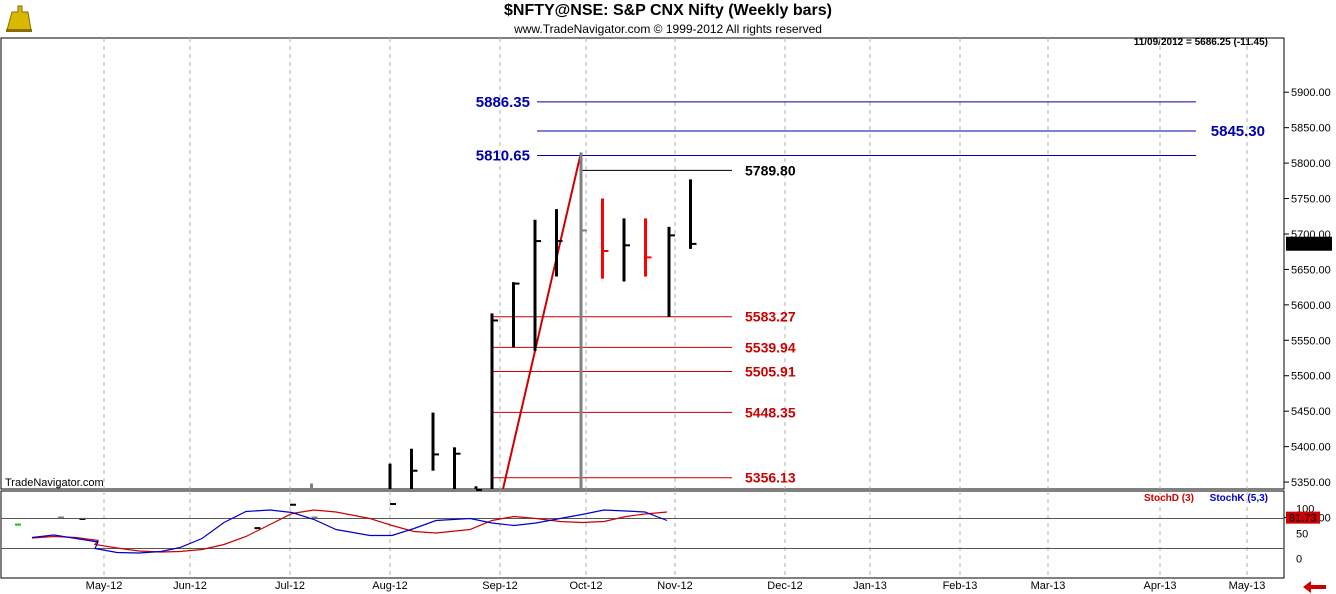 The image size is (1336, 594). Describe the element at coordinates (1311, 412) in the screenshot. I see `price-y-tick-label: 5450.00` at that location.